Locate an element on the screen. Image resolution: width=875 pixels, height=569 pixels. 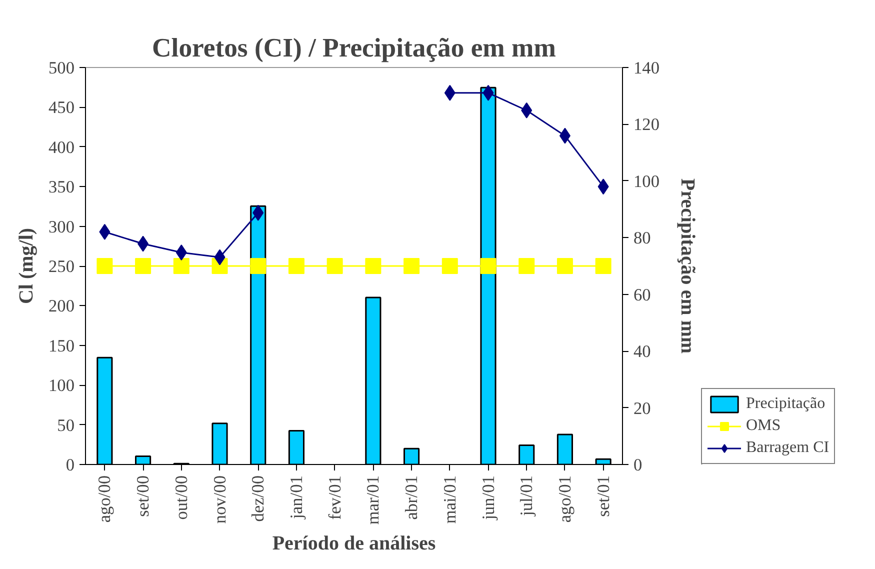
y-tick-label: 50 is located at coordinates (65, 425).